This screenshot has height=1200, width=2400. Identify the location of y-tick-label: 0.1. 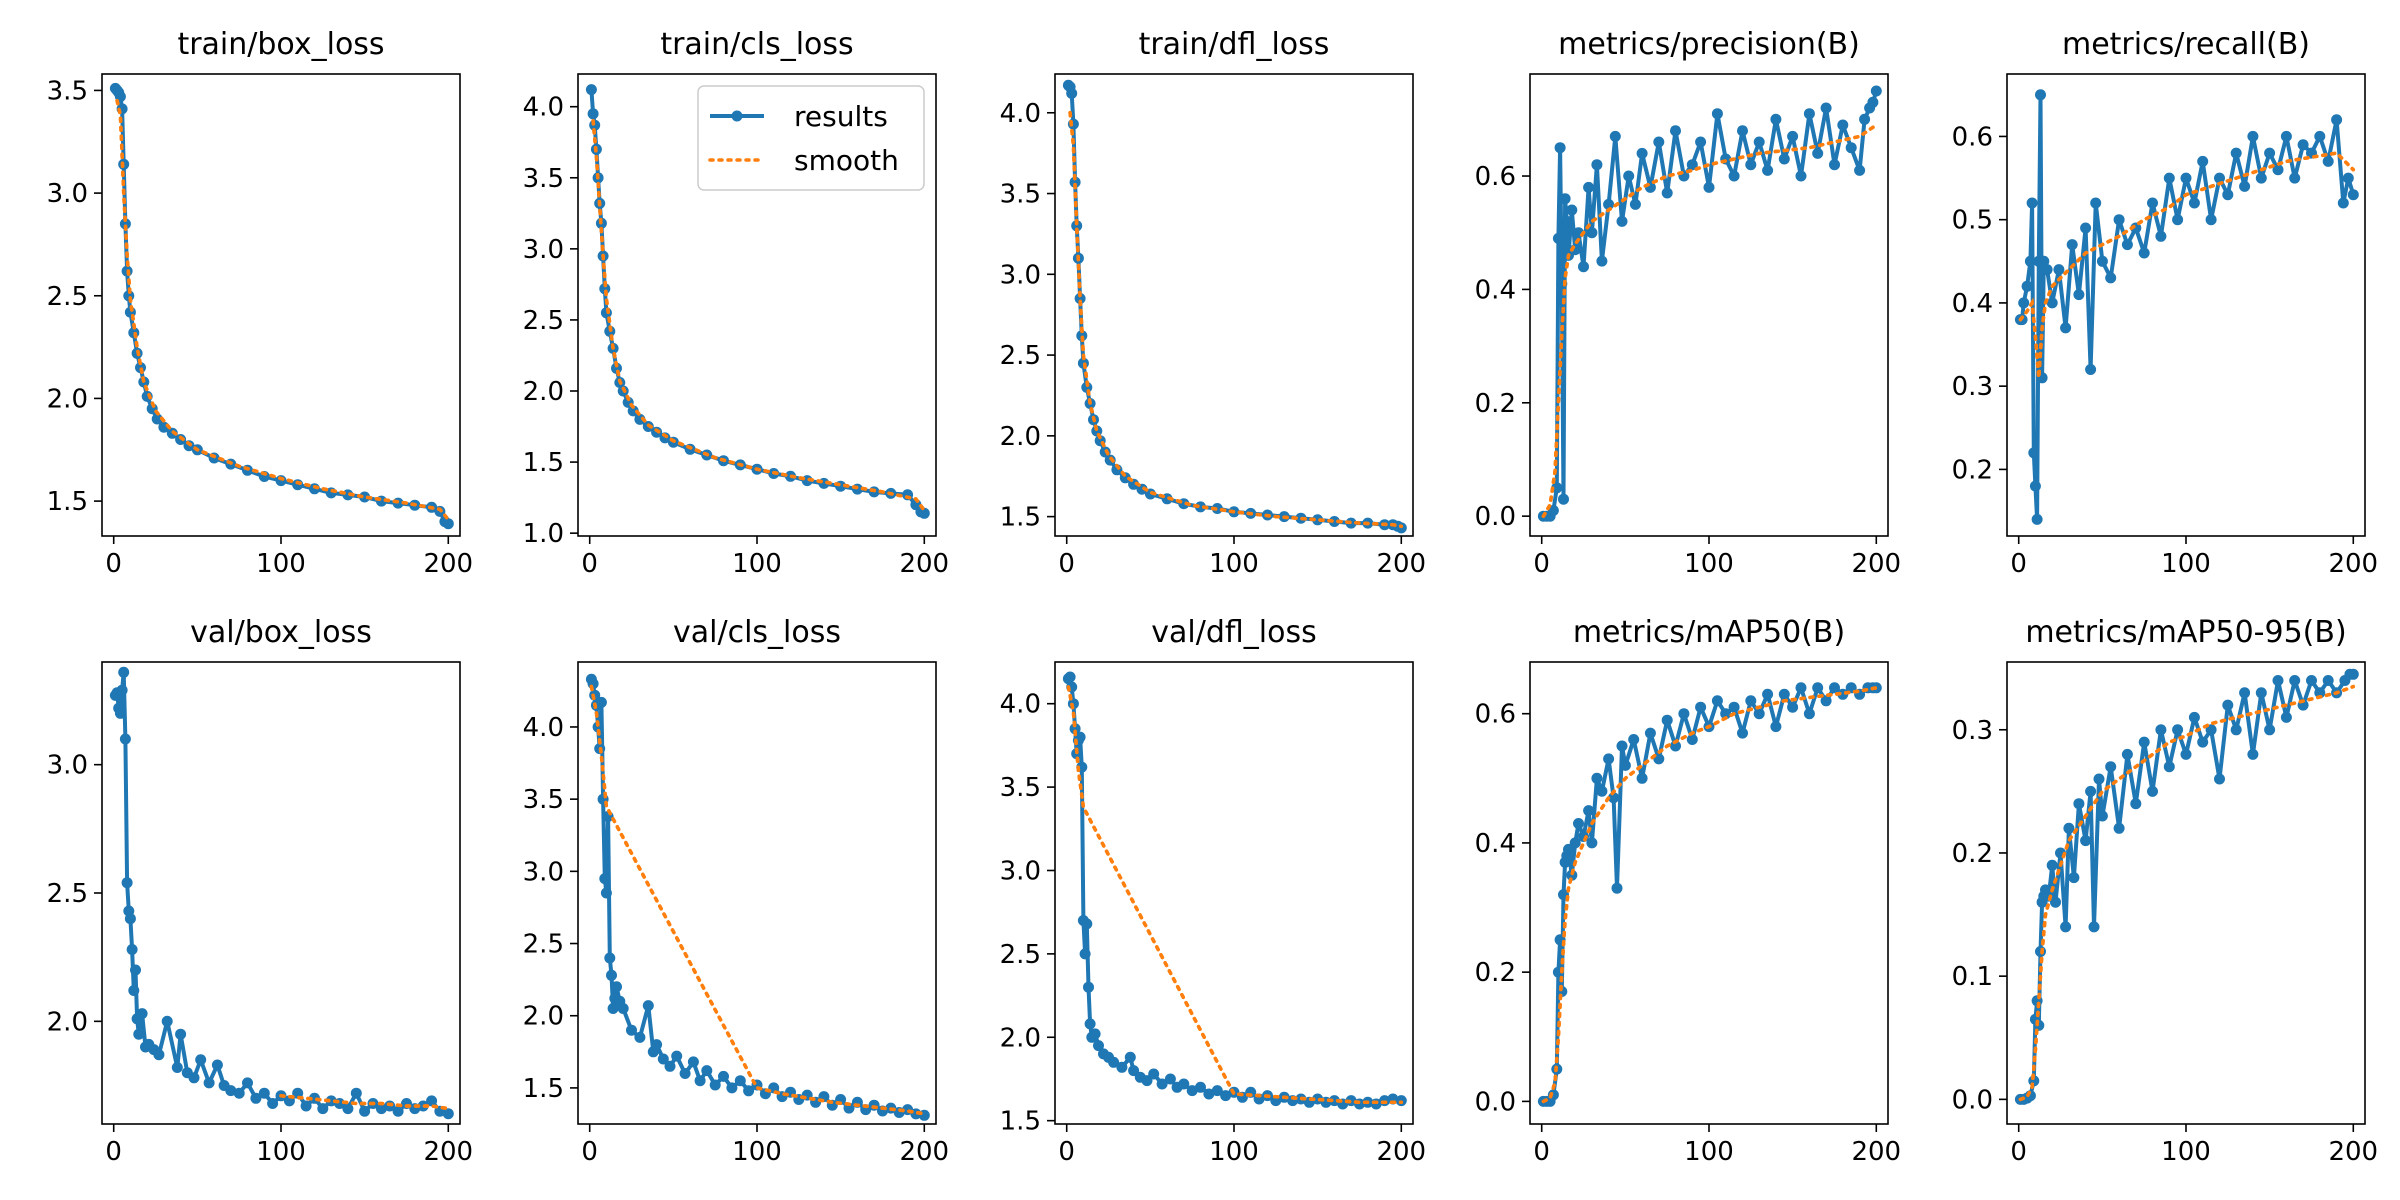
(1972, 977).